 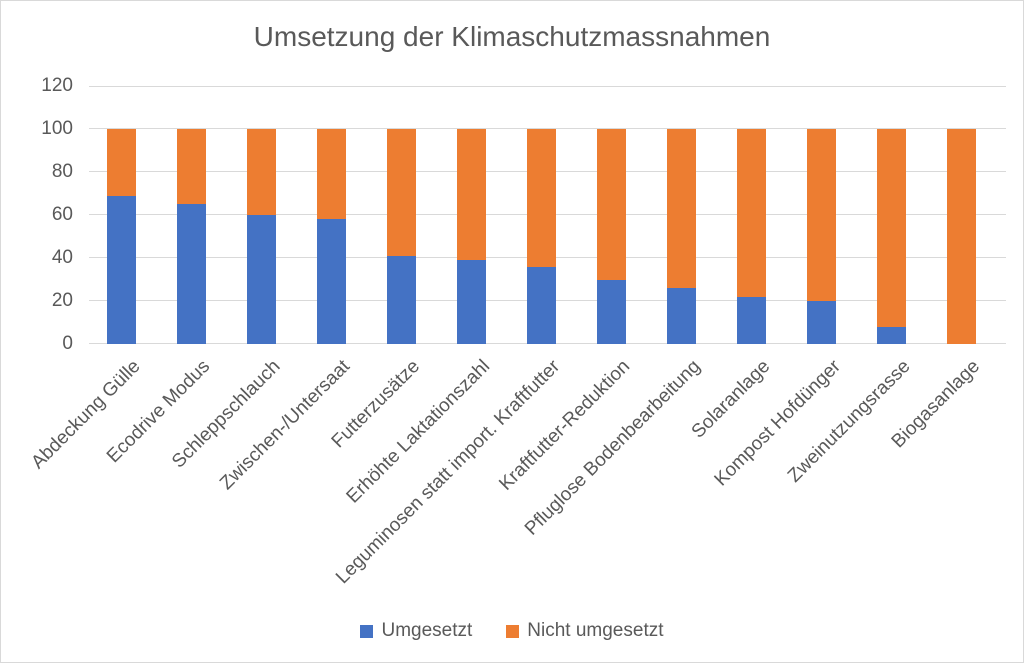 I want to click on x-axis-category-label-text: Zwischen-/Untersaat, so click(x=285, y=425).